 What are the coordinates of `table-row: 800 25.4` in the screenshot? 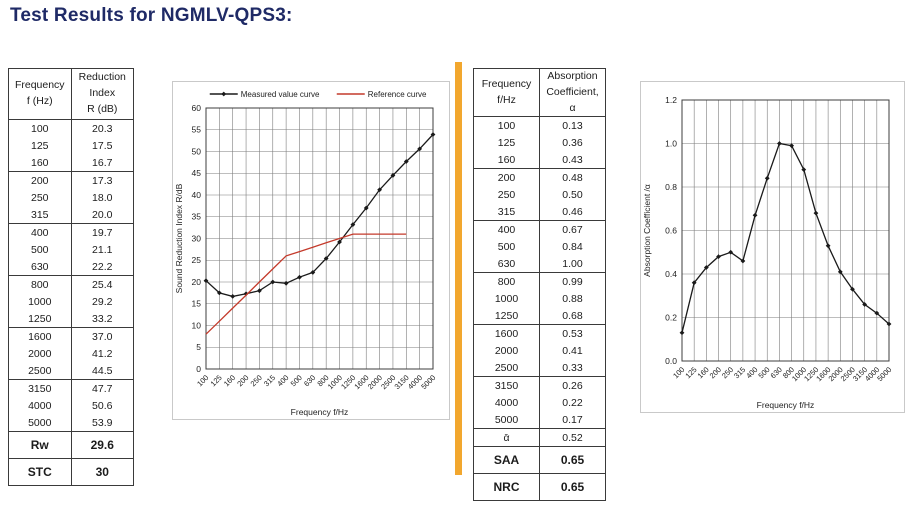 It's located at (71, 284).